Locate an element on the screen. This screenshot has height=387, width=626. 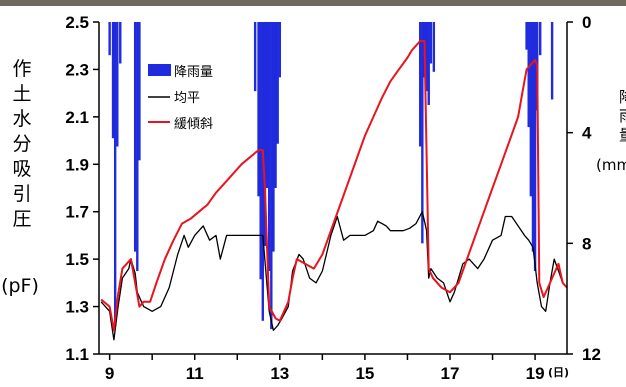
y-right-tick-label: 0 is located at coordinates (586, 22).